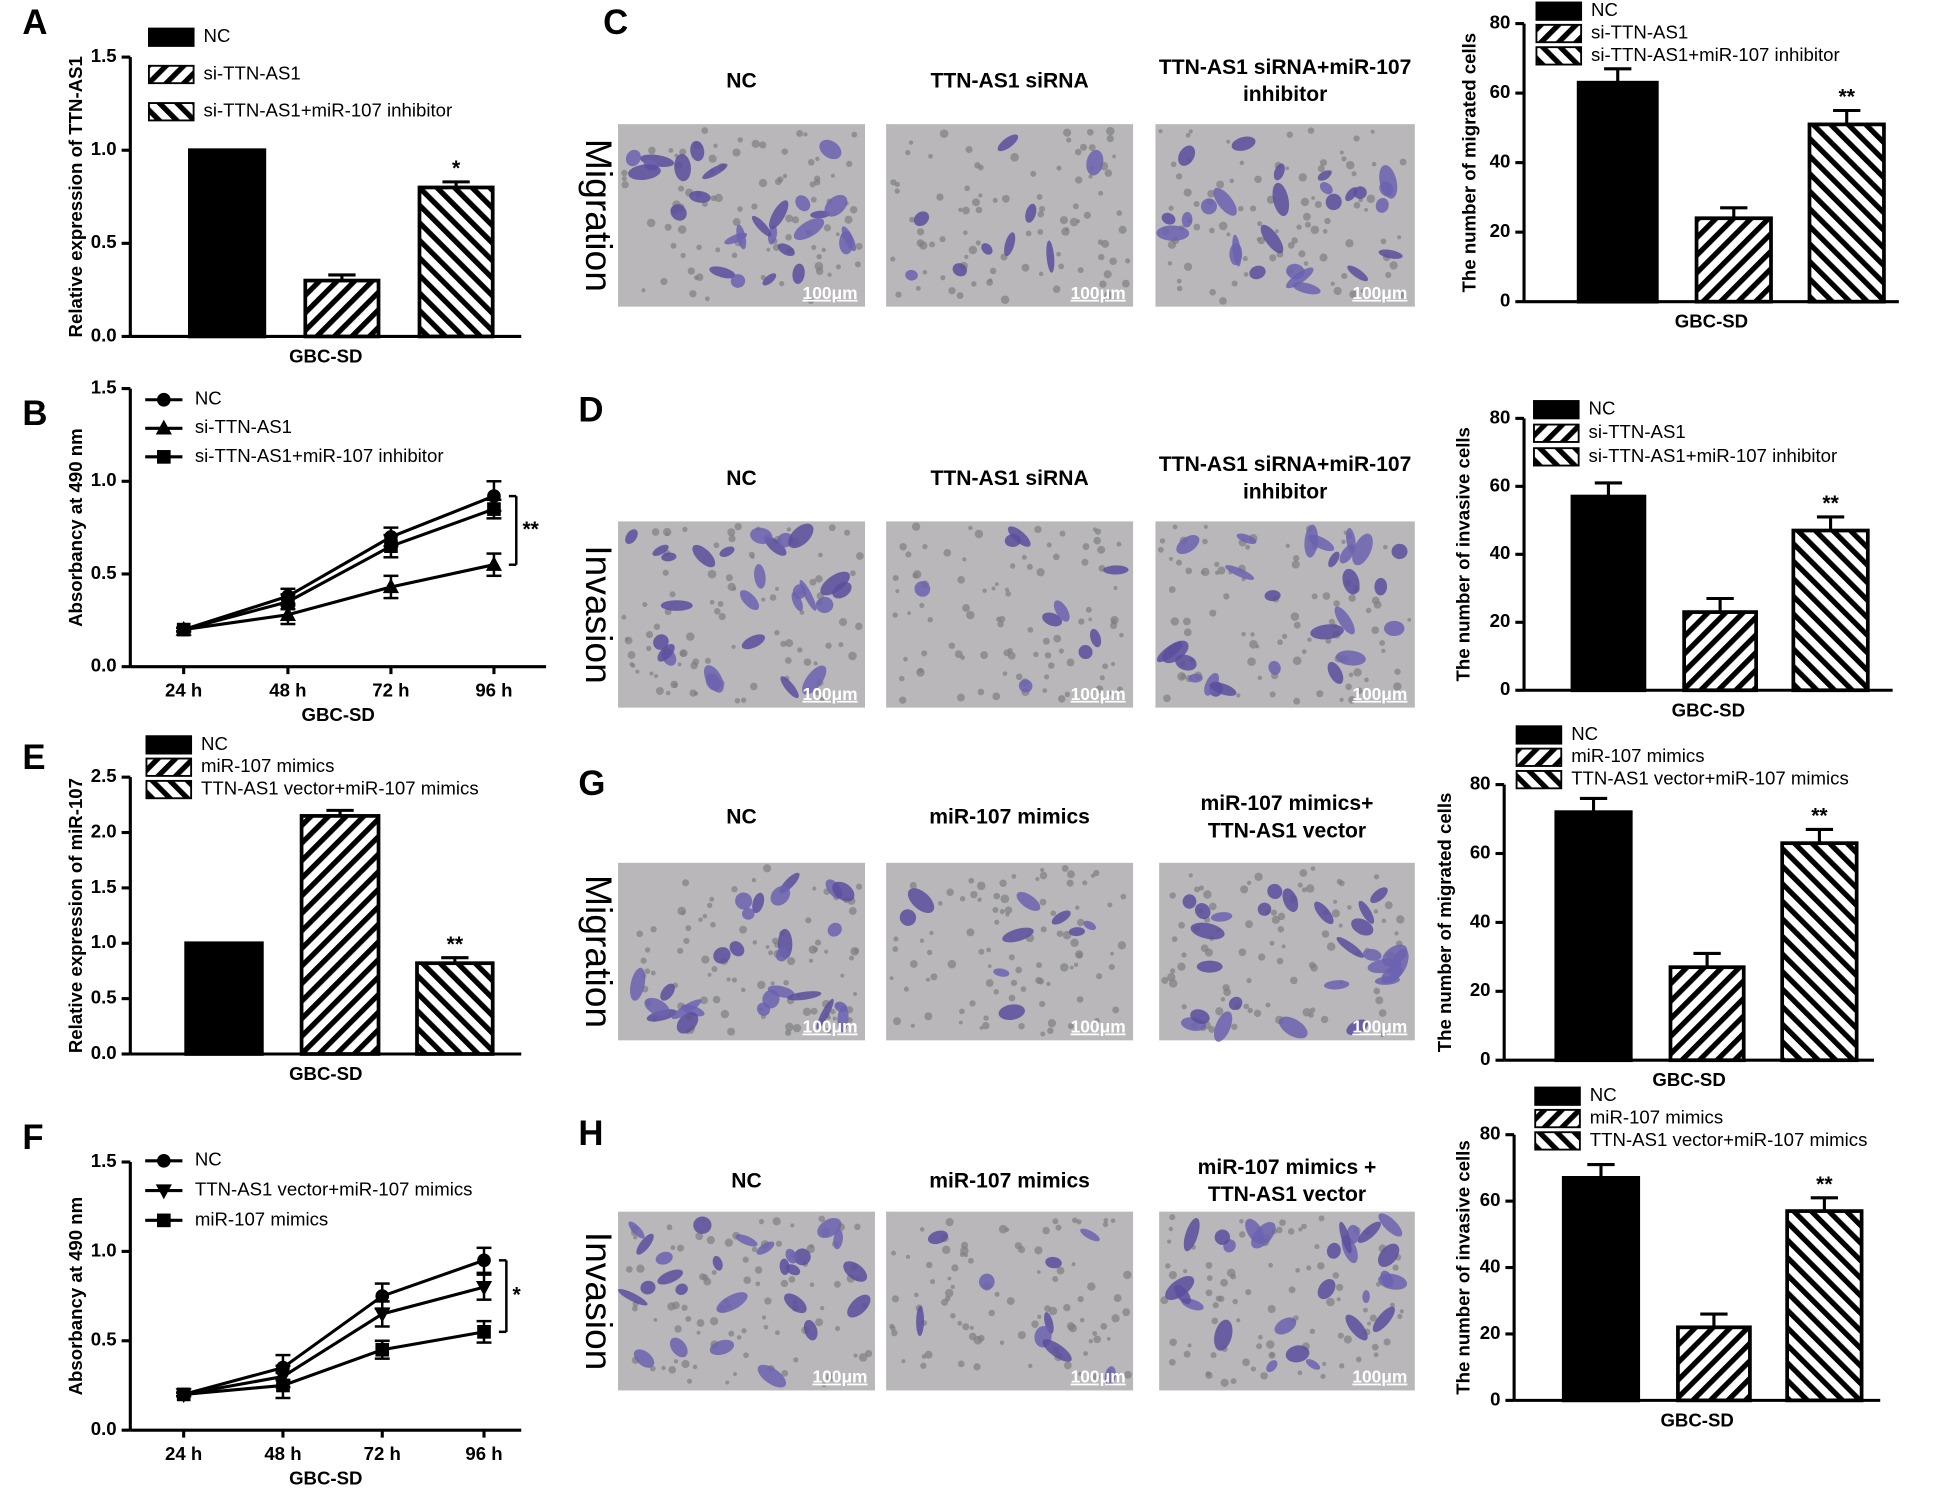 The height and width of the screenshot is (1491, 1946). I want to click on legend-label: NC, so click(217, 35).